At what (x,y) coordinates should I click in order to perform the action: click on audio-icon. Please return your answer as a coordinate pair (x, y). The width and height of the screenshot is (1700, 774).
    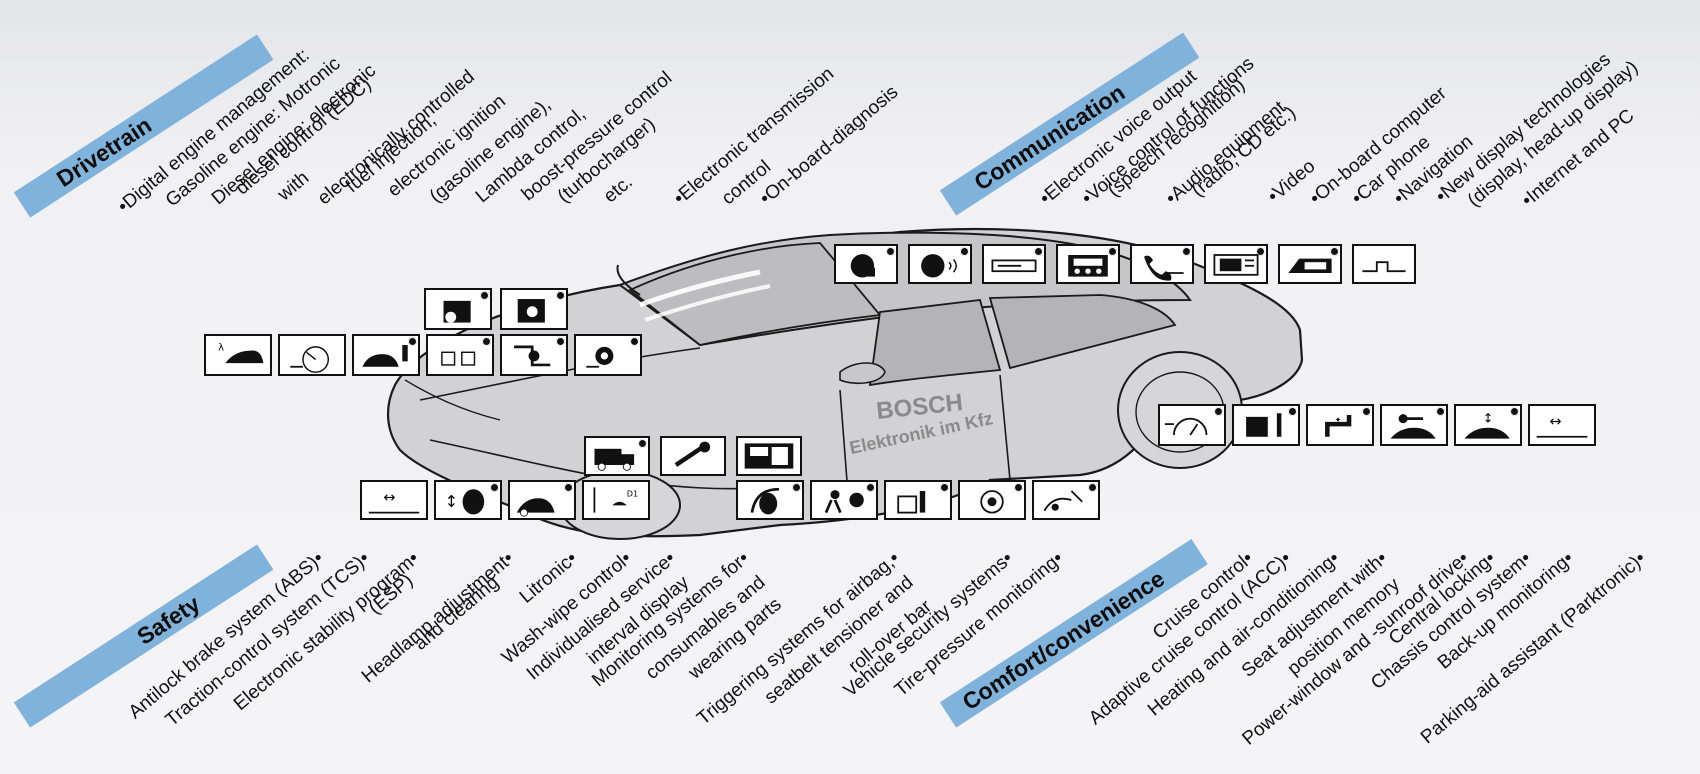
    Looking at the image, I should click on (1014, 264).